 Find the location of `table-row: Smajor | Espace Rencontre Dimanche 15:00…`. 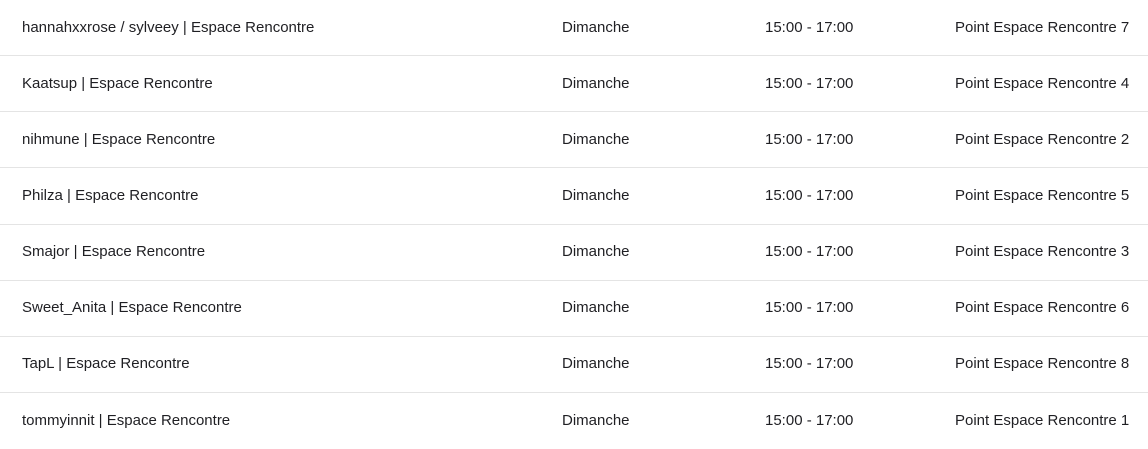

table-row: Smajor | Espace Rencontre Dimanche 15:00… is located at coordinates (574, 252).